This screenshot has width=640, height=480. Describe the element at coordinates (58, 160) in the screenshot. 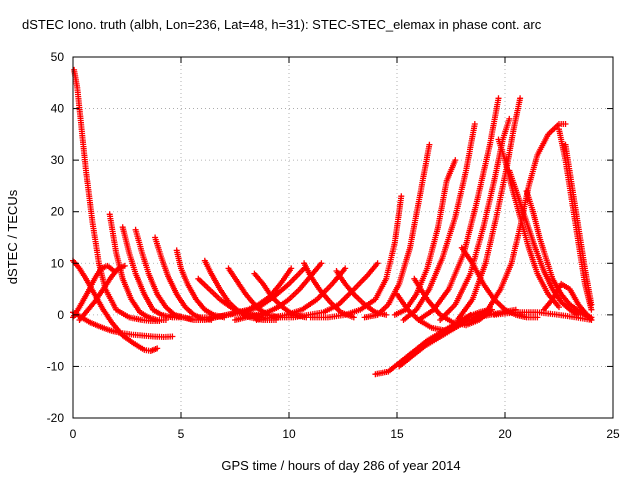

I see `y-tick-label: 30` at that location.